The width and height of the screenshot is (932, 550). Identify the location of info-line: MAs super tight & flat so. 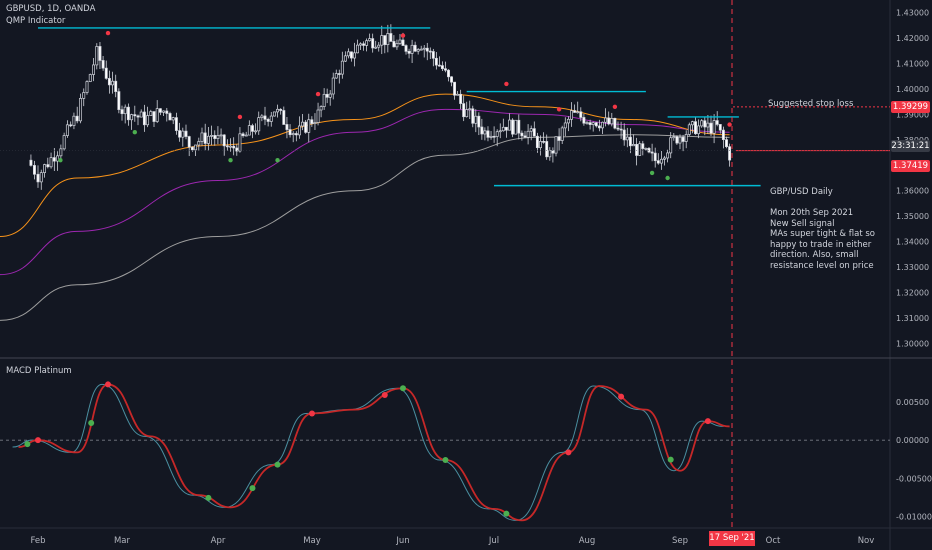
(822, 234).